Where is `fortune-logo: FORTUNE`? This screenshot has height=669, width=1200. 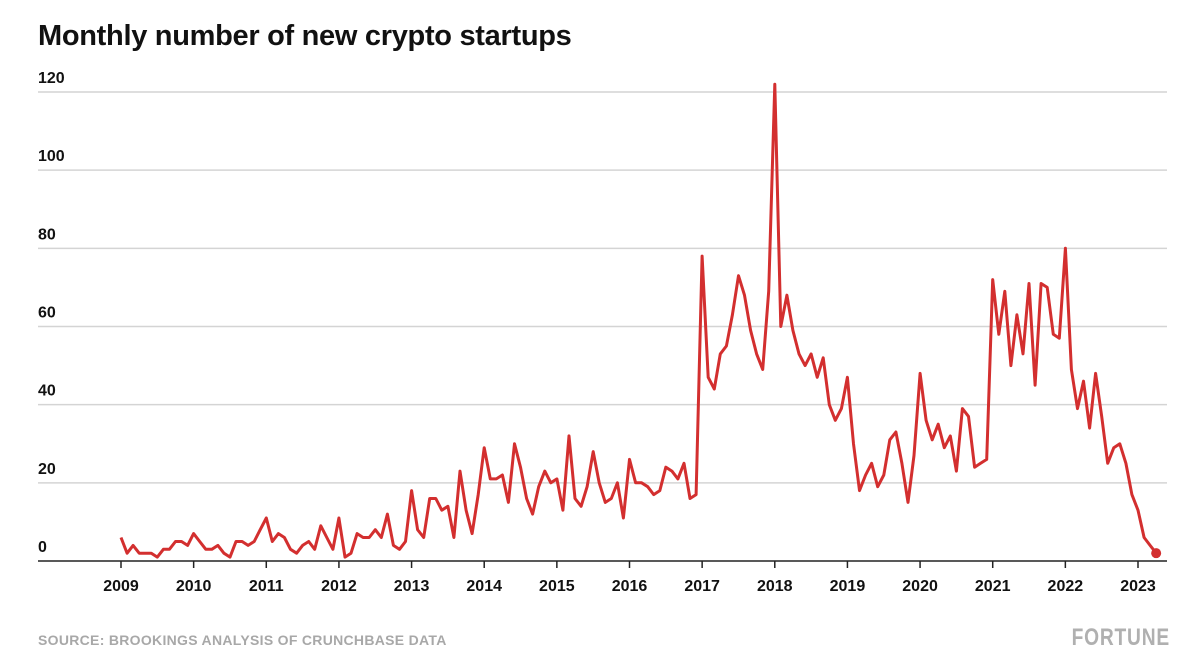
fortune-logo: FORTUNE is located at coordinates (1120, 637).